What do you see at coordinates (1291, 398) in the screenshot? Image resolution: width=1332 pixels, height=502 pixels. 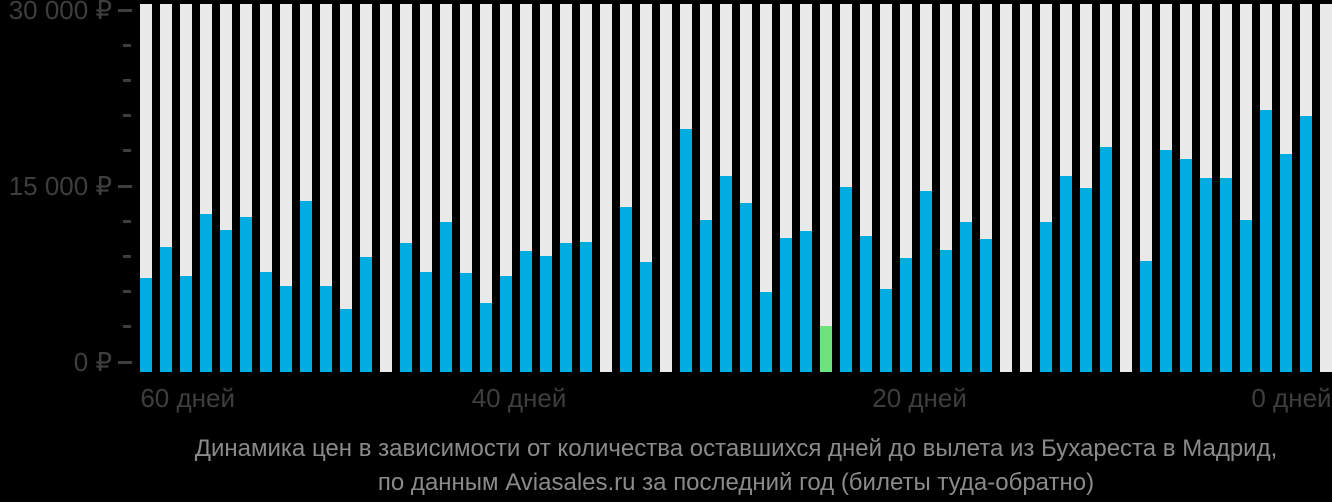 I see `x-tick-label: 0 дней` at bounding box center [1291, 398].